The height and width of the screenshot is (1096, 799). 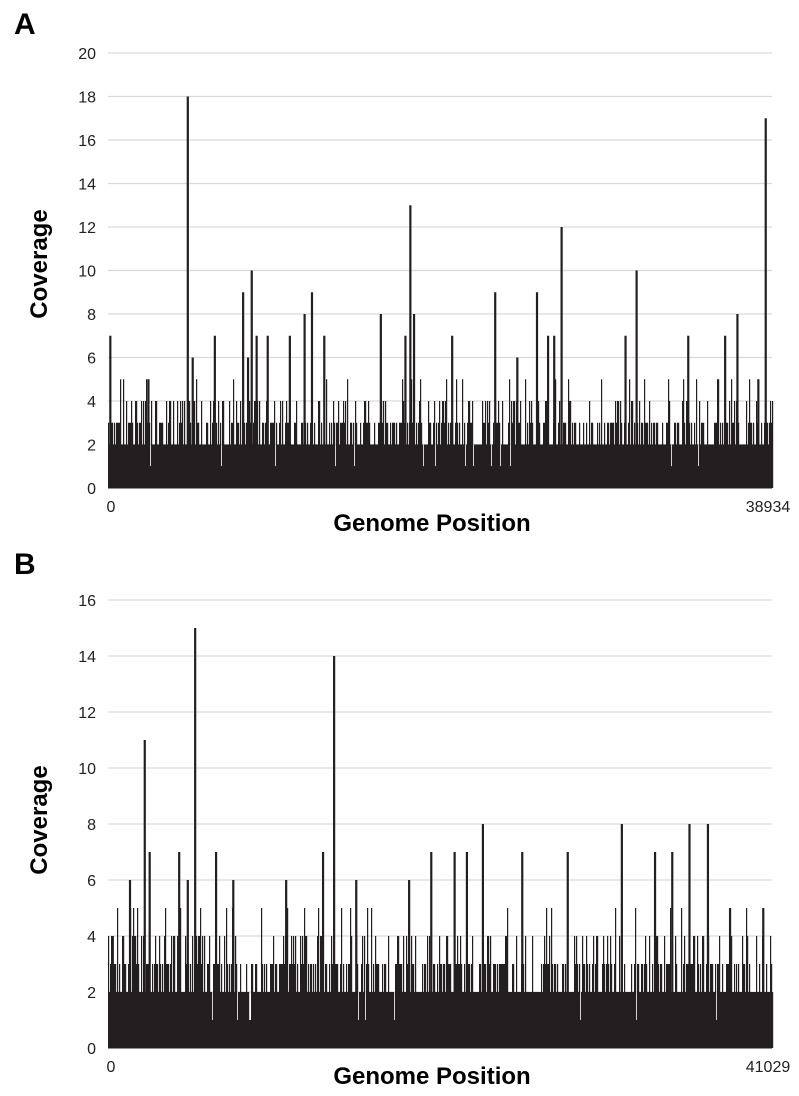 I want to click on x-tick-label-start: 0, so click(x=111, y=507).